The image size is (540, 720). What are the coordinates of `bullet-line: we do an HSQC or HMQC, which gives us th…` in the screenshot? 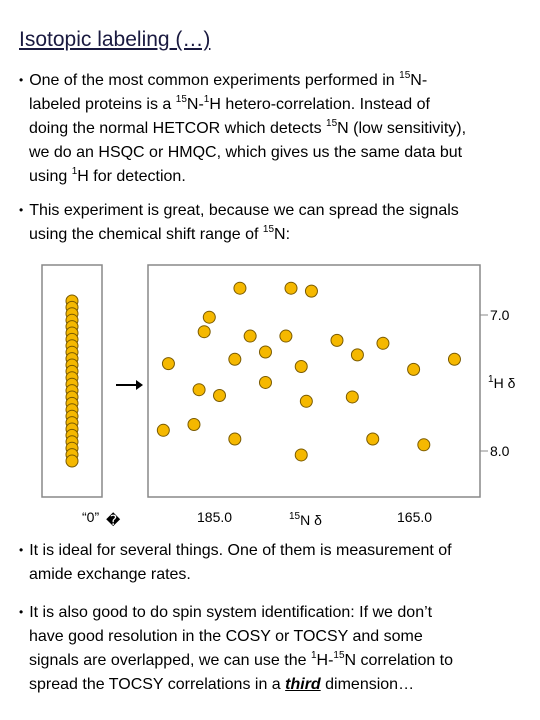 It's located at (246, 152).